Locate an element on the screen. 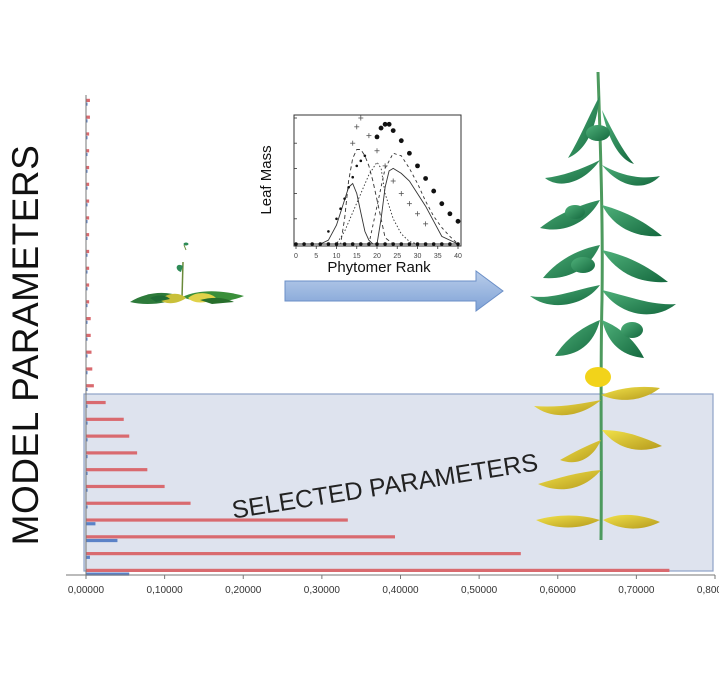 The width and height of the screenshot is (719, 680). model-parameters-label: MODEL PARAMETERS is located at coordinates (25, 345).